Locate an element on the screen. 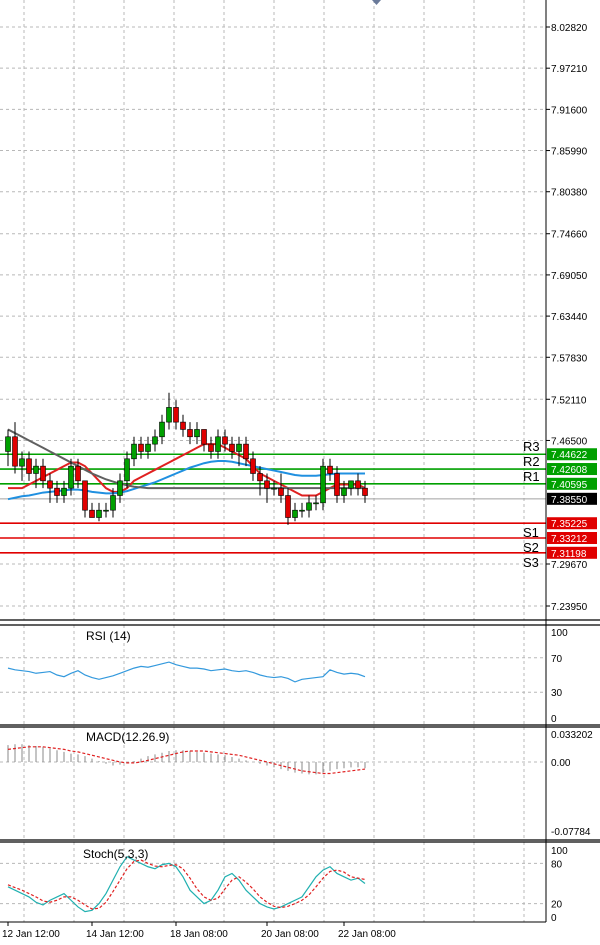 The height and width of the screenshot is (945, 600). pivot-tag-value: 7.33212 is located at coordinates (569, 539).